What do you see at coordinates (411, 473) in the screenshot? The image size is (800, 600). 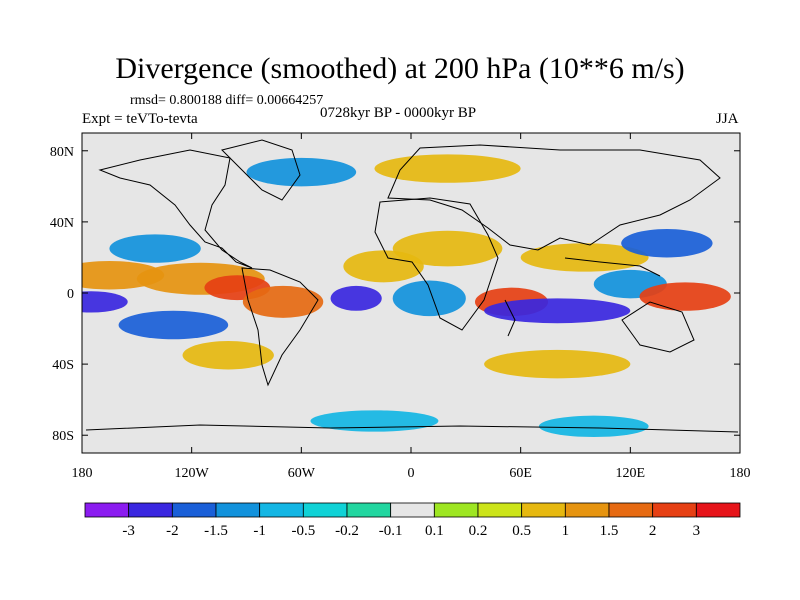 I see `x-tick-label: 0` at bounding box center [411, 473].